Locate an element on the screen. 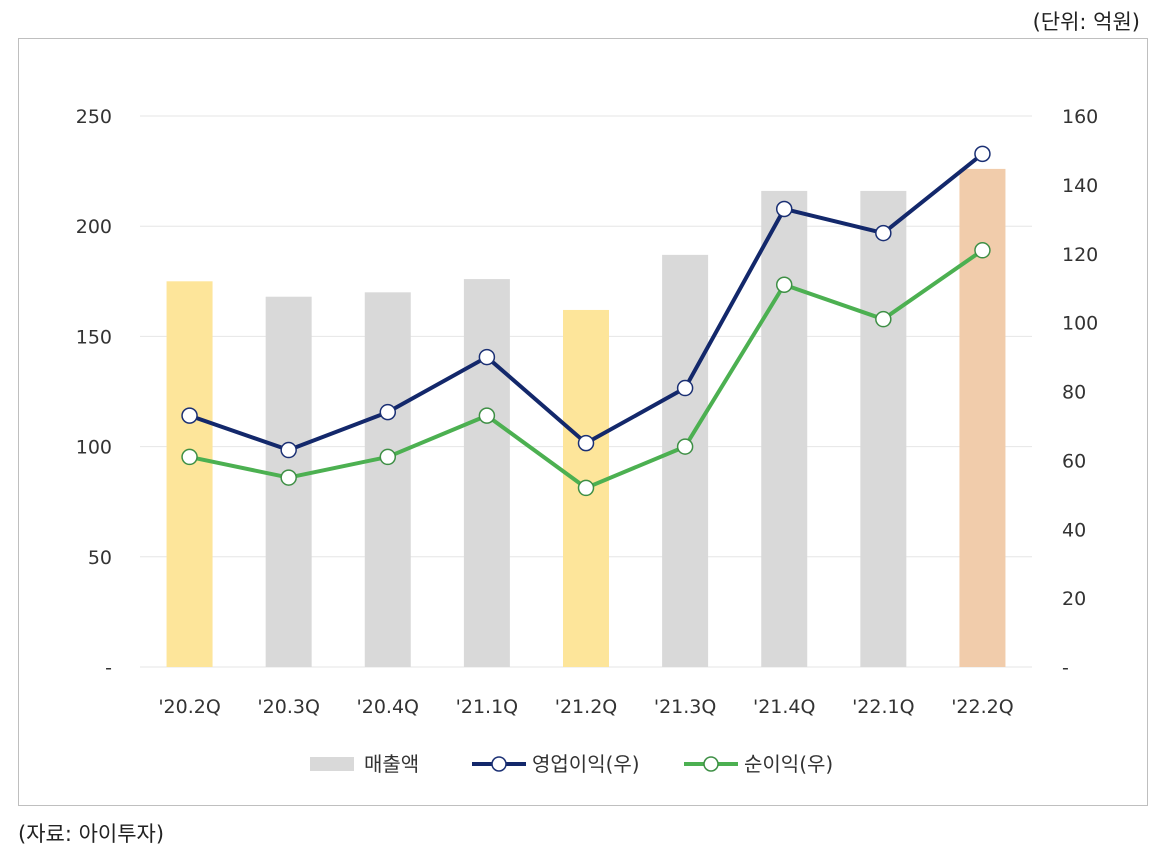 This screenshot has width=1162, height=862. x-tick-label: '21.2Q is located at coordinates (586, 707).